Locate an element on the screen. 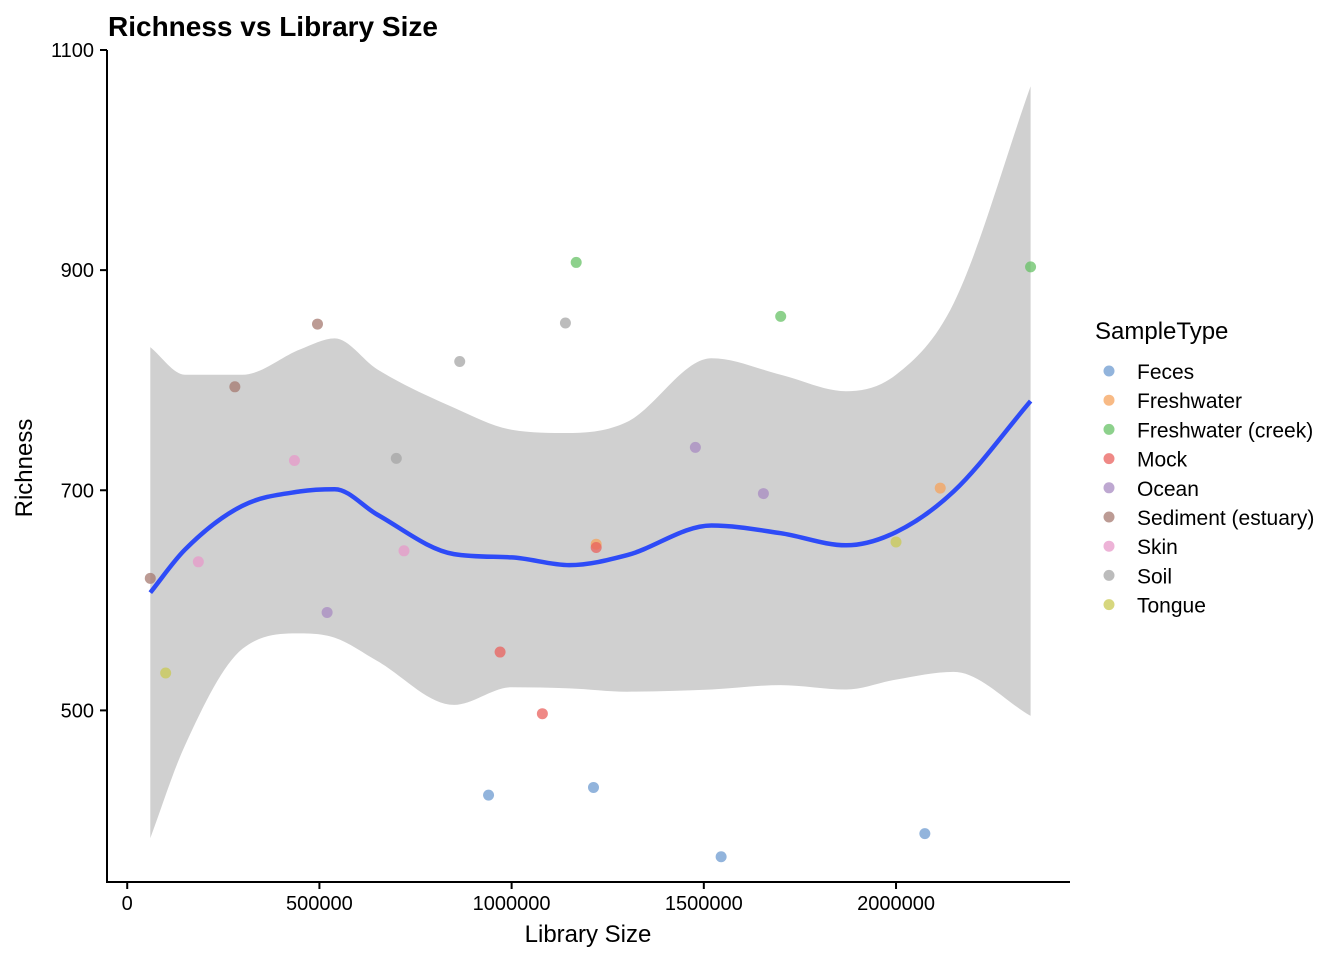  y-axis-title: Richness is located at coordinates (24, 468).